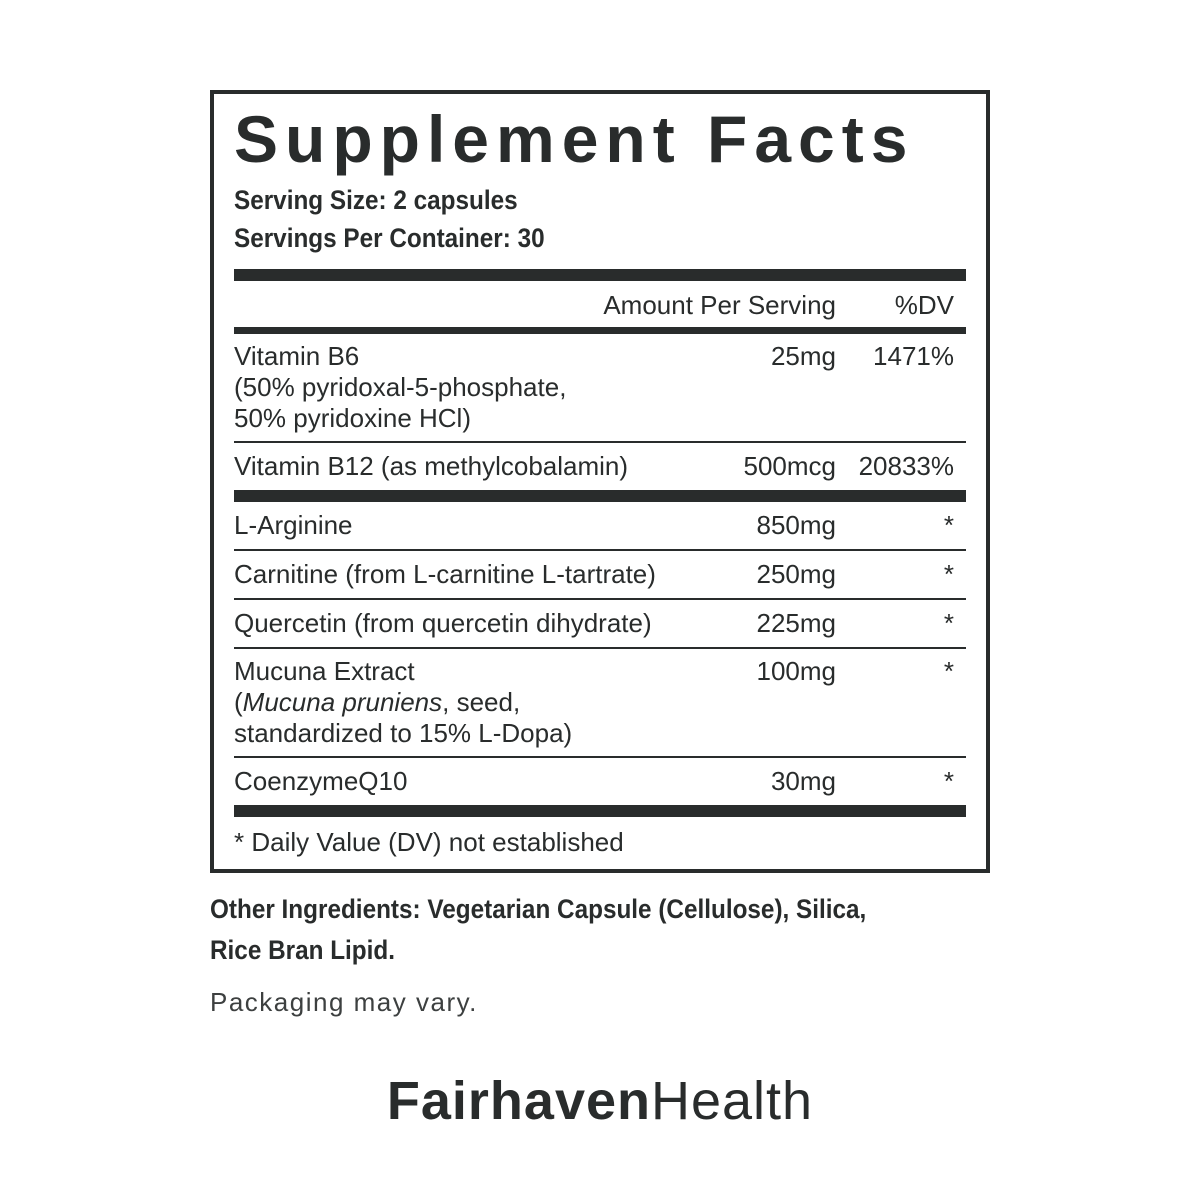 Image resolution: width=1200 pixels, height=1200 pixels. I want to click on ingredient-subline: 50% pyridoxine HCl), so click(352, 418).